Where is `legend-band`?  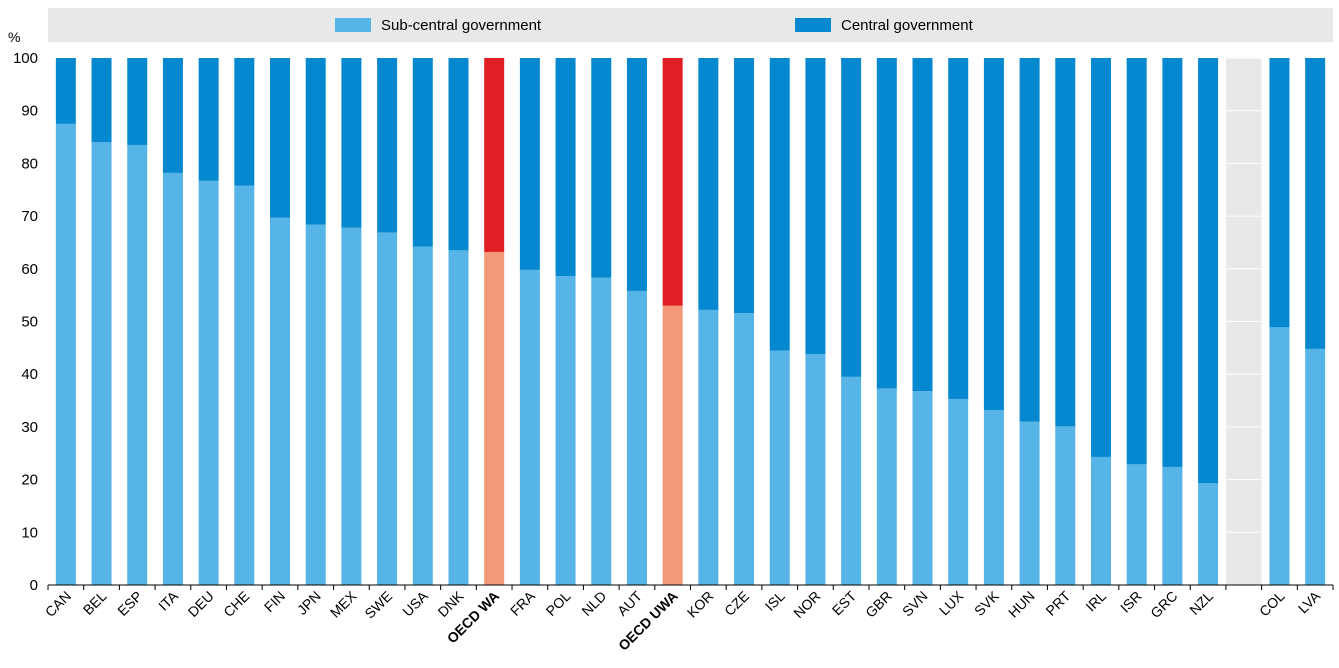
legend-band is located at coordinates (690, 25).